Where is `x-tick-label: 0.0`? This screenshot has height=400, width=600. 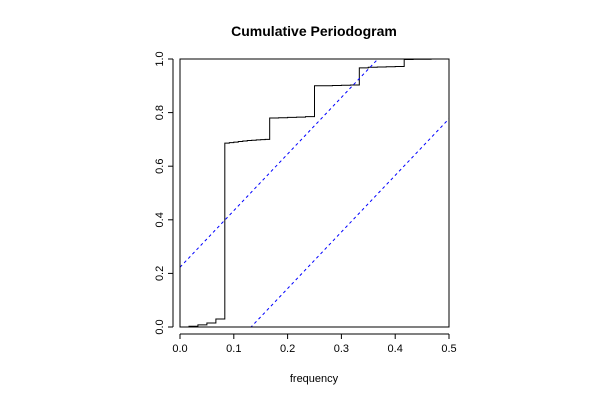 x-tick-label: 0.0 is located at coordinates (179, 349).